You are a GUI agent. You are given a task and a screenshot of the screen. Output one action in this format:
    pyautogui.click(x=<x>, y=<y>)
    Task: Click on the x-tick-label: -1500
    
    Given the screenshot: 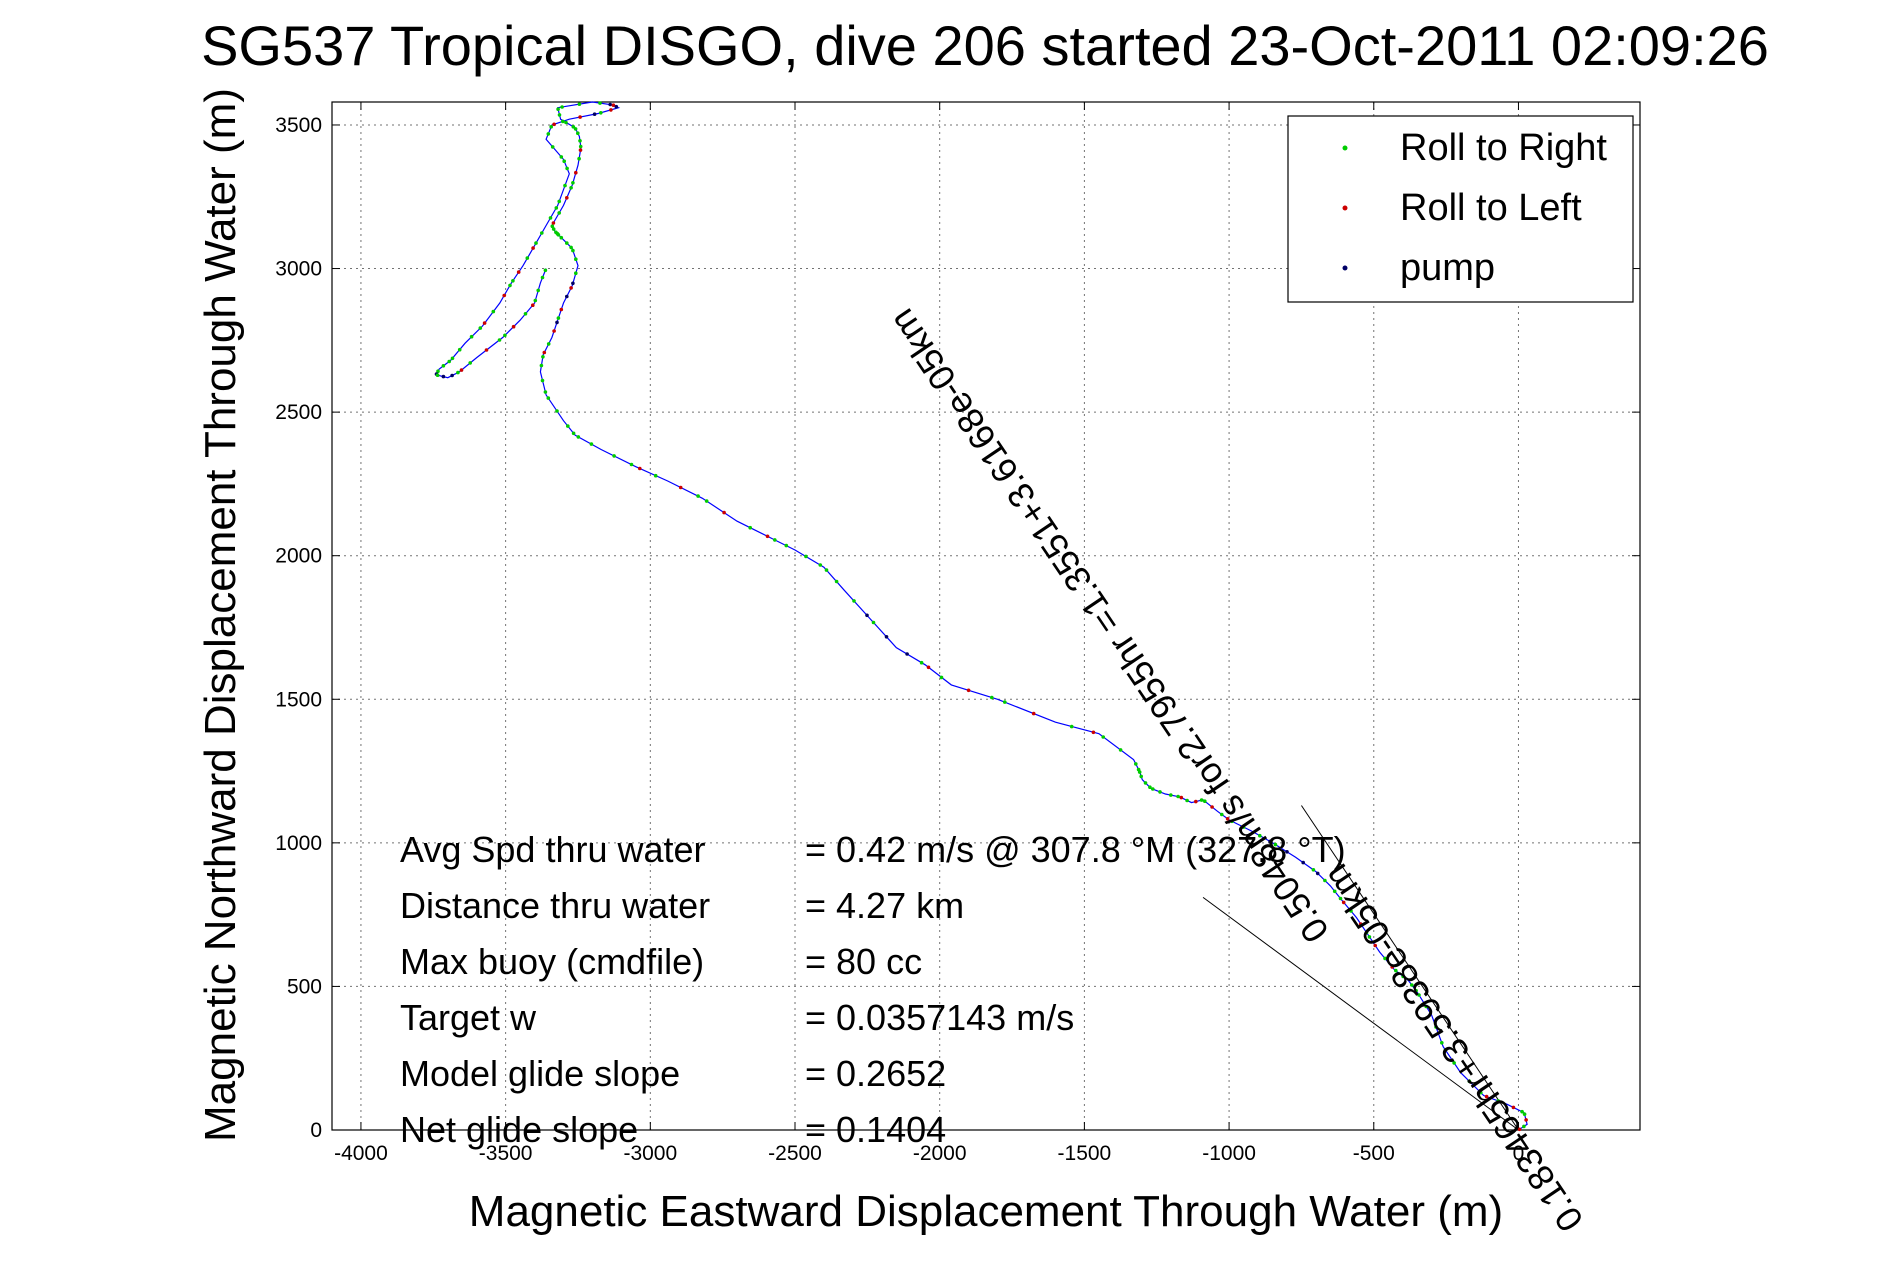 What is the action you would take?
    pyautogui.click(x=1085, y=1153)
    